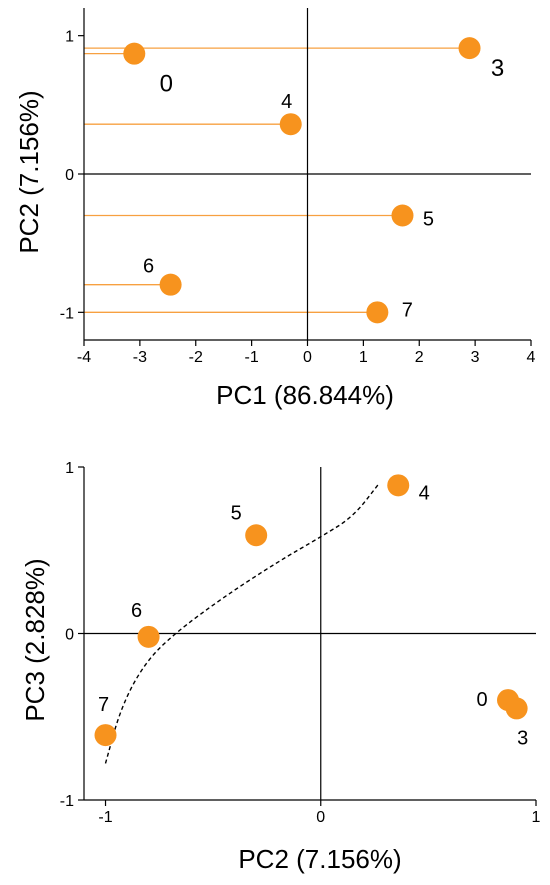 This screenshot has height=885, width=550. Describe the element at coordinates (305, 395) in the screenshot. I see `x-axis-title: PC1 (86.844%)` at that location.